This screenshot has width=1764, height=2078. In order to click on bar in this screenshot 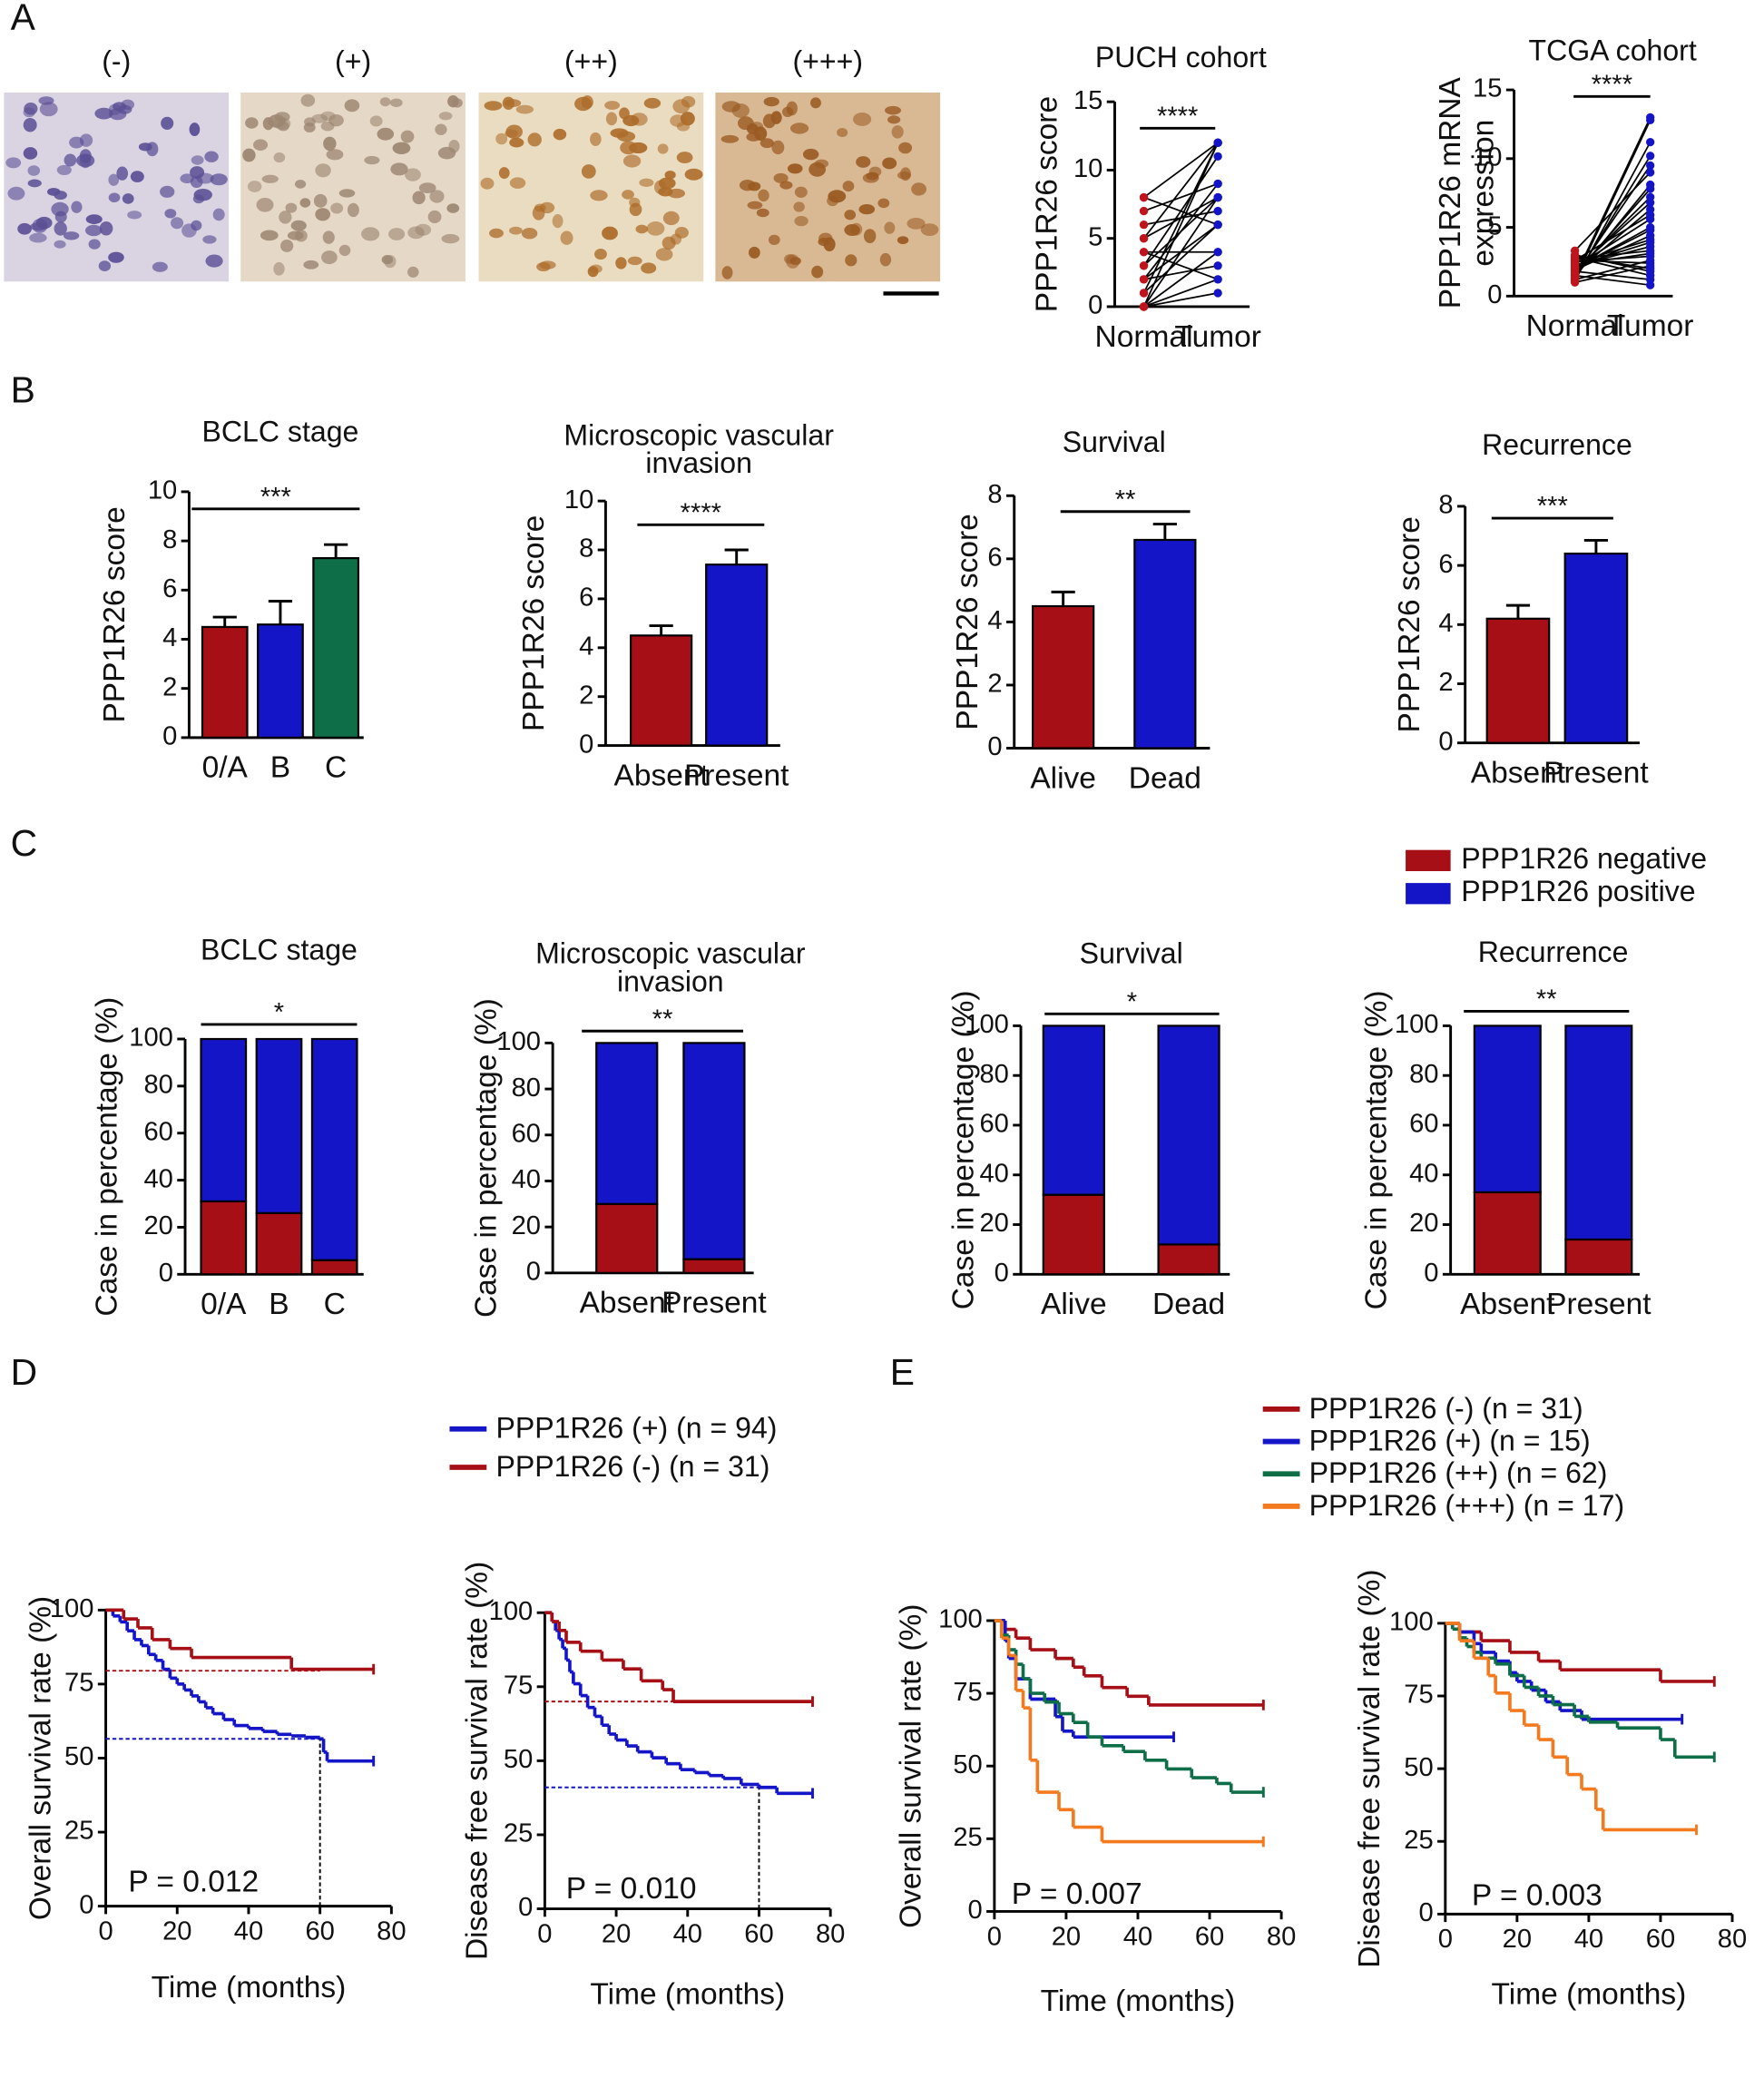, I will do `click(225, 682)`.